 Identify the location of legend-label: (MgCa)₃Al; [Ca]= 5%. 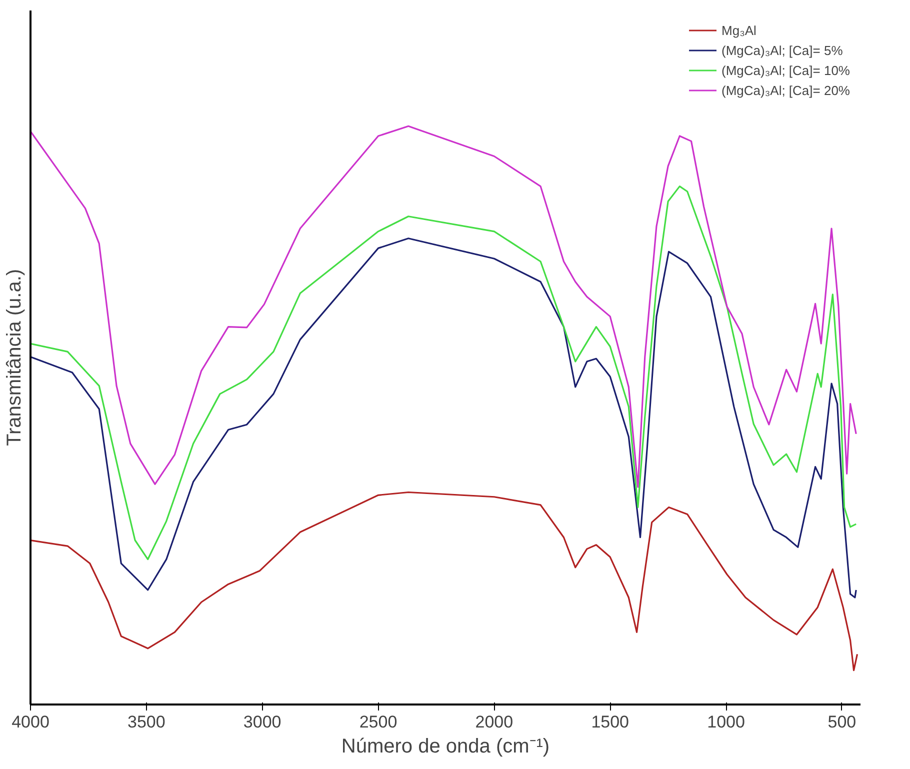
(782, 50).